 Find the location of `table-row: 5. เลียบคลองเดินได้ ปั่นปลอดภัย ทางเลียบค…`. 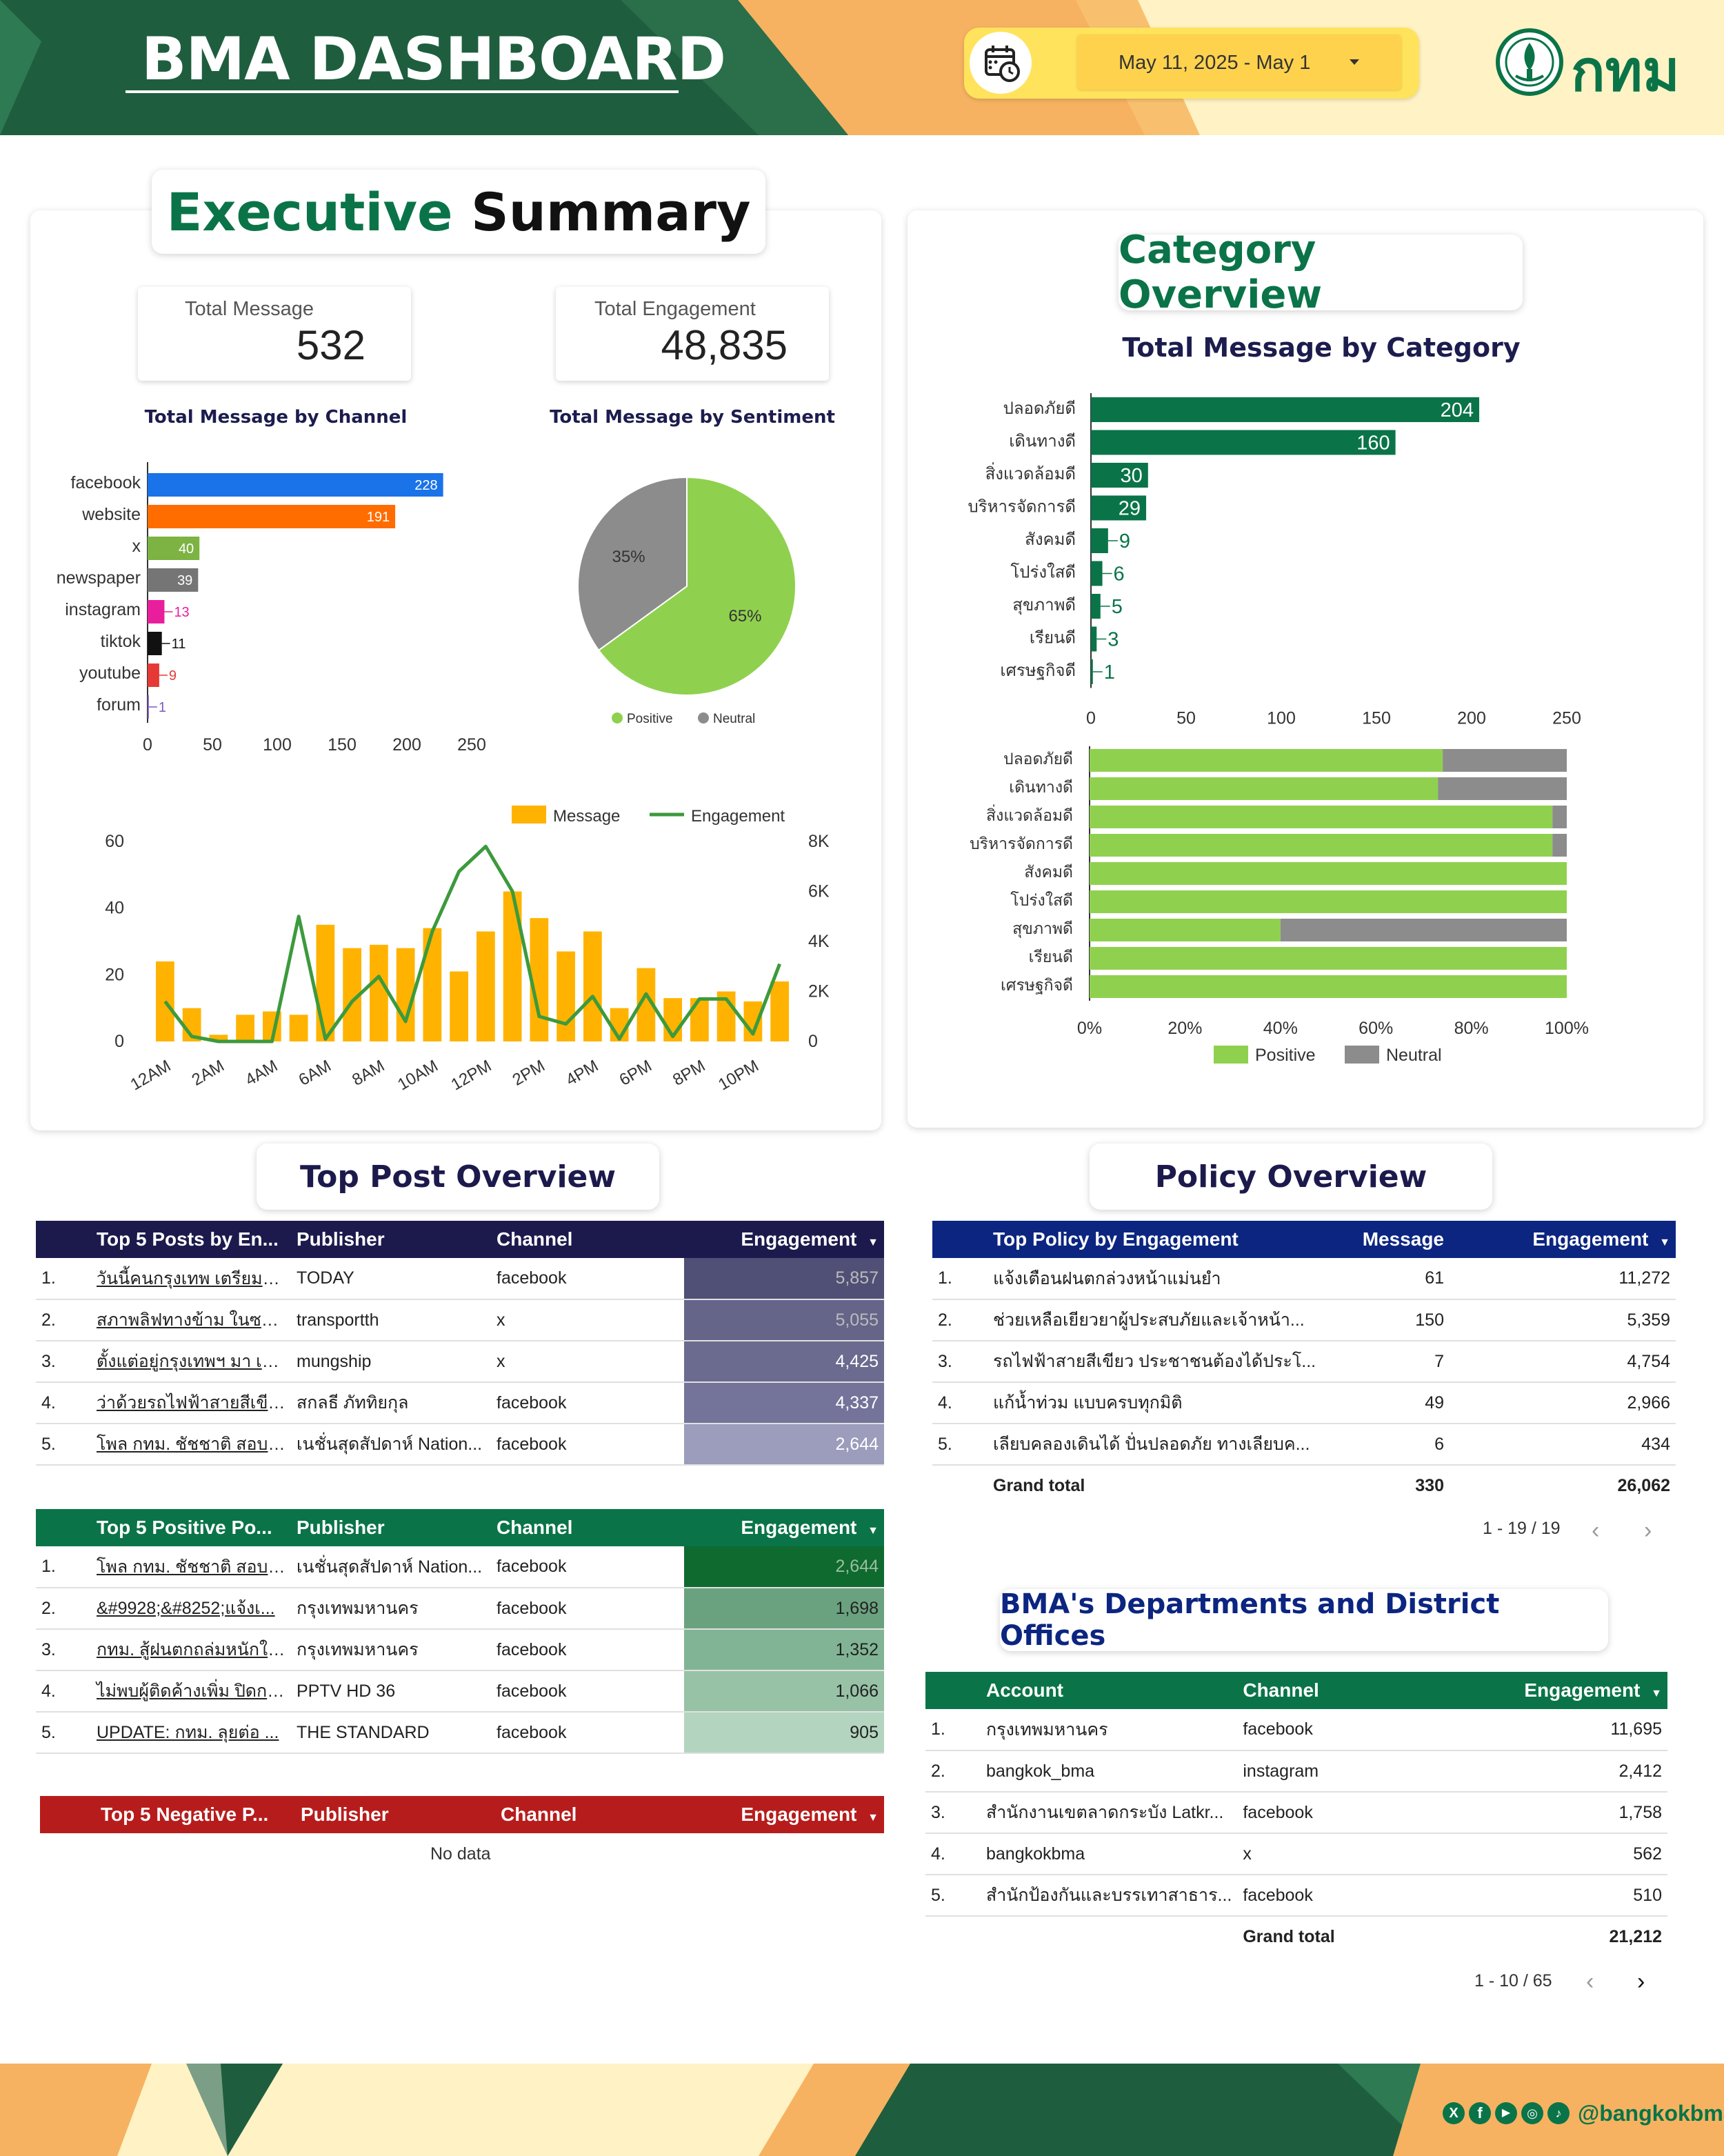

table-row: 5. เลียบคลองเดินได้ ปั่นปลอดภัย ทางเลียบค… is located at coordinates (1304, 1445).